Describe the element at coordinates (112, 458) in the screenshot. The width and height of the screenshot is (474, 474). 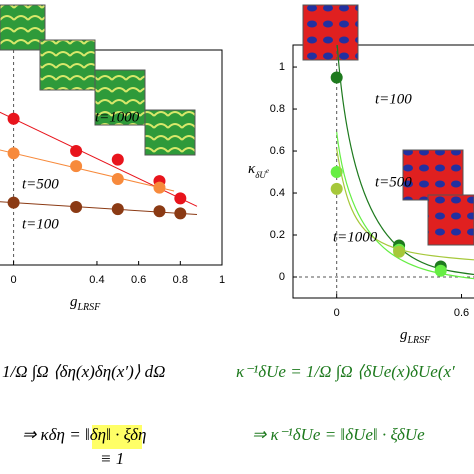
I see `equation: ≡ 1` at that location.